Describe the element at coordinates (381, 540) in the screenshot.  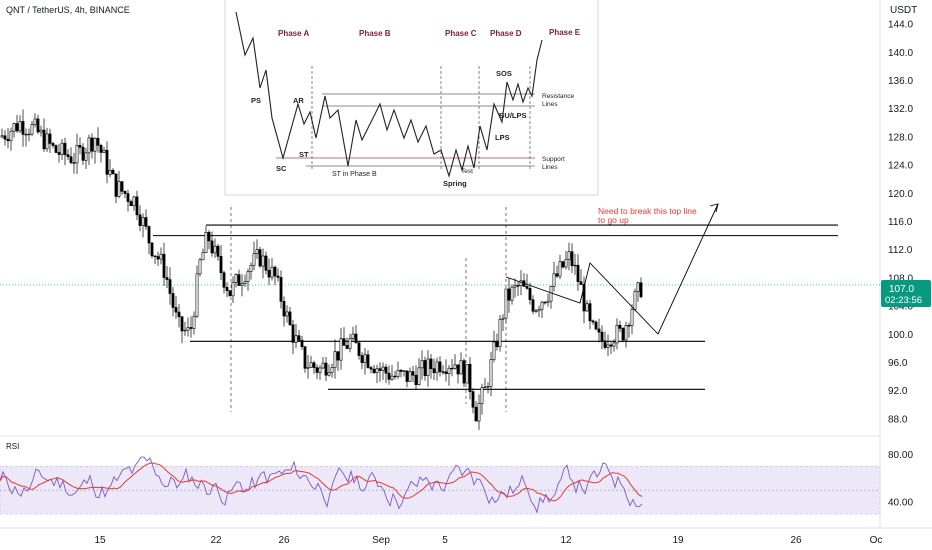
I see `time-tick-label: Sep` at that location.